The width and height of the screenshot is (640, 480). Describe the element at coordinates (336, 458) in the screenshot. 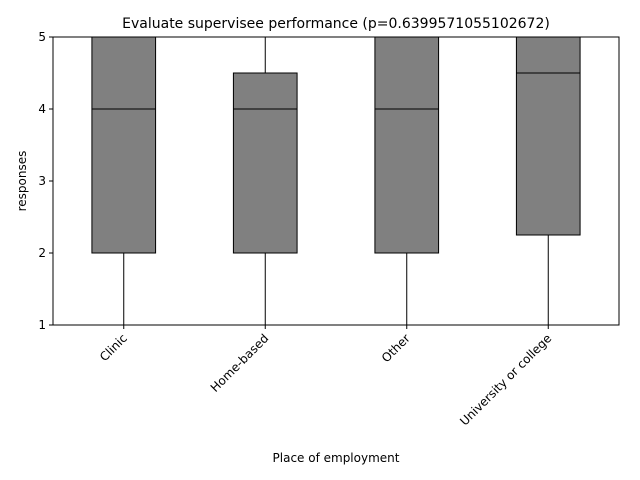

I see `x-axis-label: Place of employment` at that location.